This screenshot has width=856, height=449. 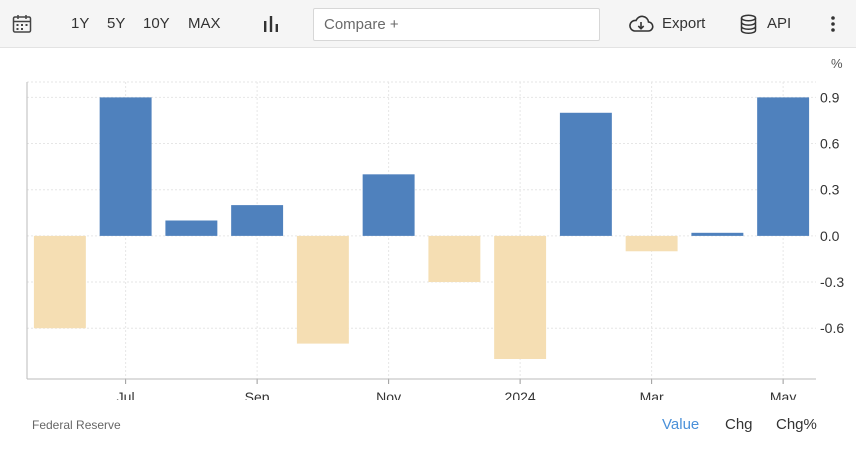 What do you see at coordinates (126, 394) in the screenshot?
I see `x-tick-label: Jul` at bounding box center [126, 394].